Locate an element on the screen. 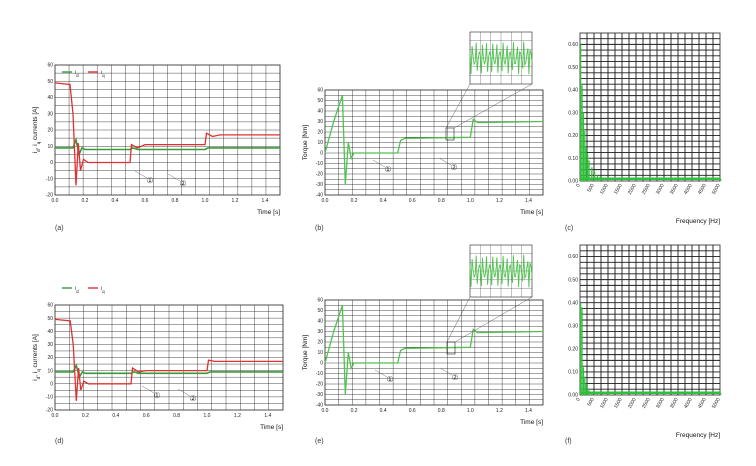  x-tick-label: 4500 is located at coordinates (702, 403).